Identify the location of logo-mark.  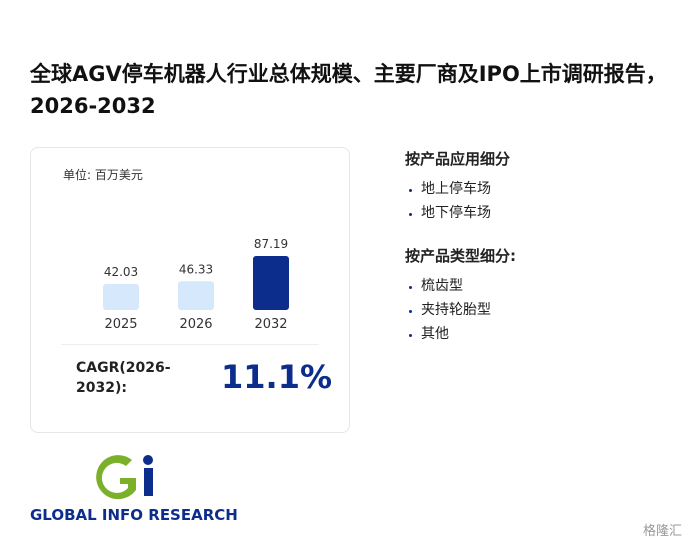
(124, 477).